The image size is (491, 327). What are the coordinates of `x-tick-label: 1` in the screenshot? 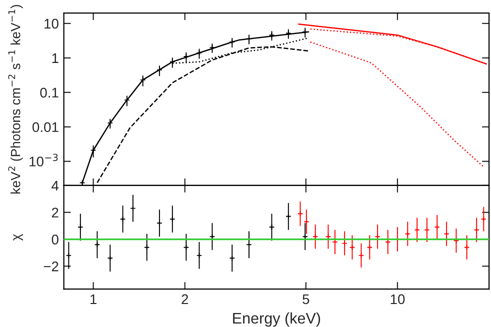 It's located at (93, 299).